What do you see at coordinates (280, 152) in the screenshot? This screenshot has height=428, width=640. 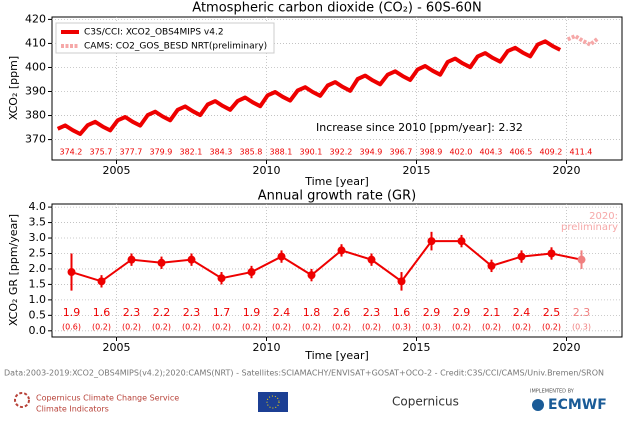 I see `annual-mean-label: 388.1` at bounding box center [280, 152].